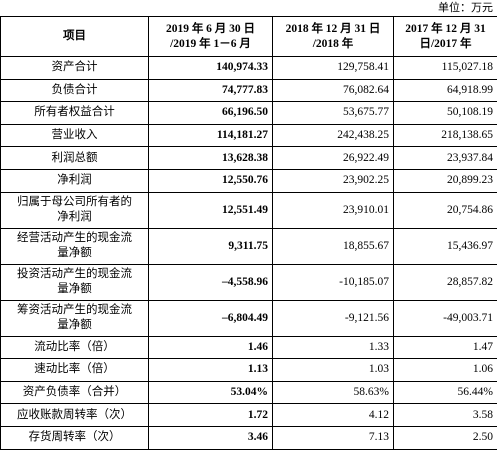  I want to click on table-row: 利润总额 13,628.38 26,922.49 23,937.84, so click(248, 158).